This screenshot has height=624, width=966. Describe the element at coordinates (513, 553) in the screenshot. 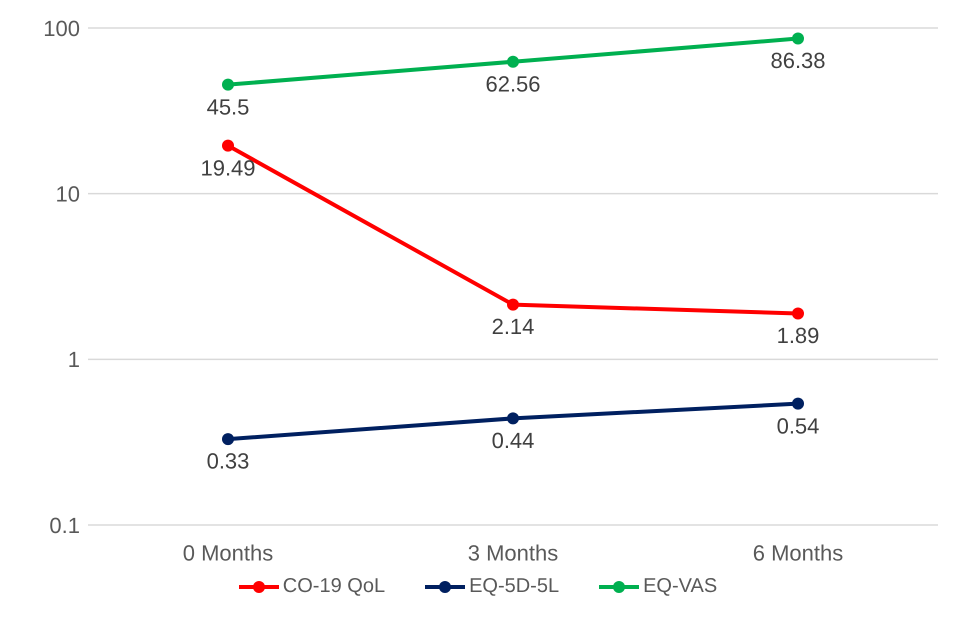

I see `x-tick-label: 3 Months` at that location.